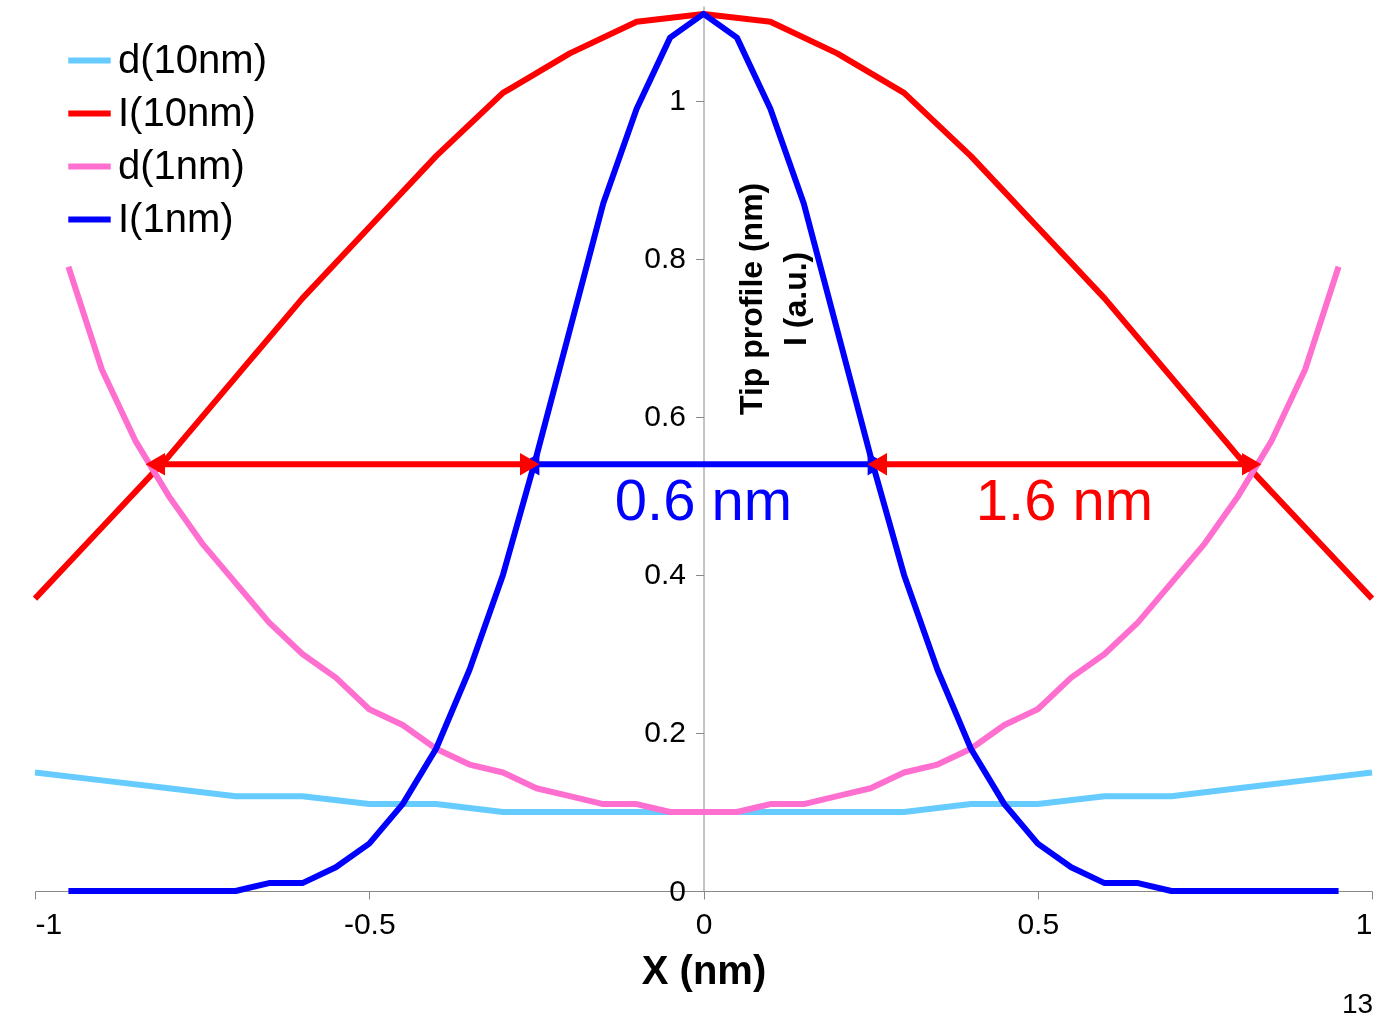  What do you see at coordinates (665, 732) in the screenshot?
I see `y-tick-label: 0.2` at bounding box center [665, 732].